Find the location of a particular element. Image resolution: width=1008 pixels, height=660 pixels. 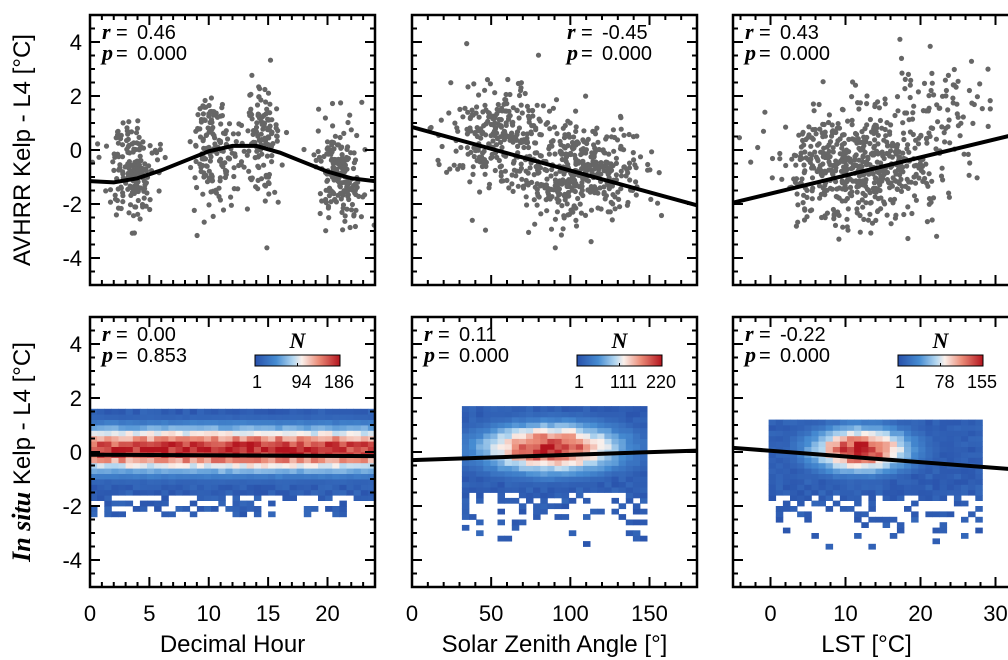

stat-symbol: r is located at coordinates (749, 31).